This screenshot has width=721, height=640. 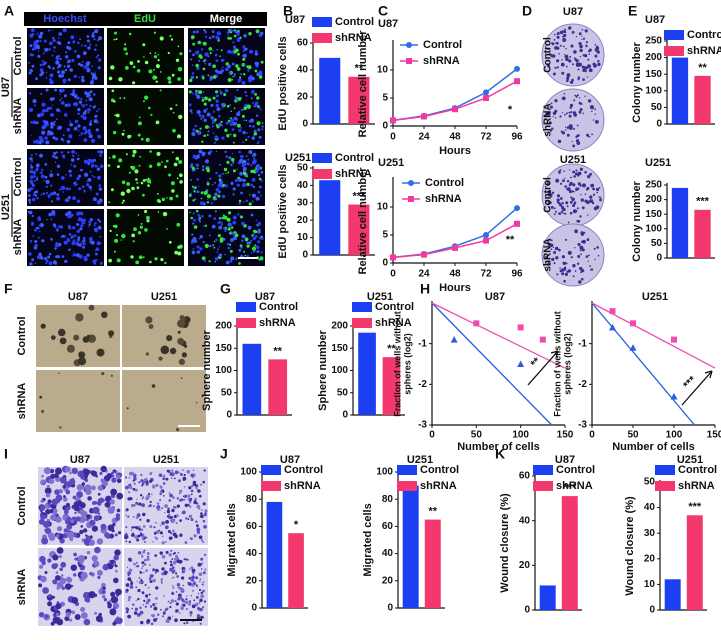 What do you see at coordinates (65, 177) in the screenshot?
I see `micrograph` at bounding box center [65, 177].